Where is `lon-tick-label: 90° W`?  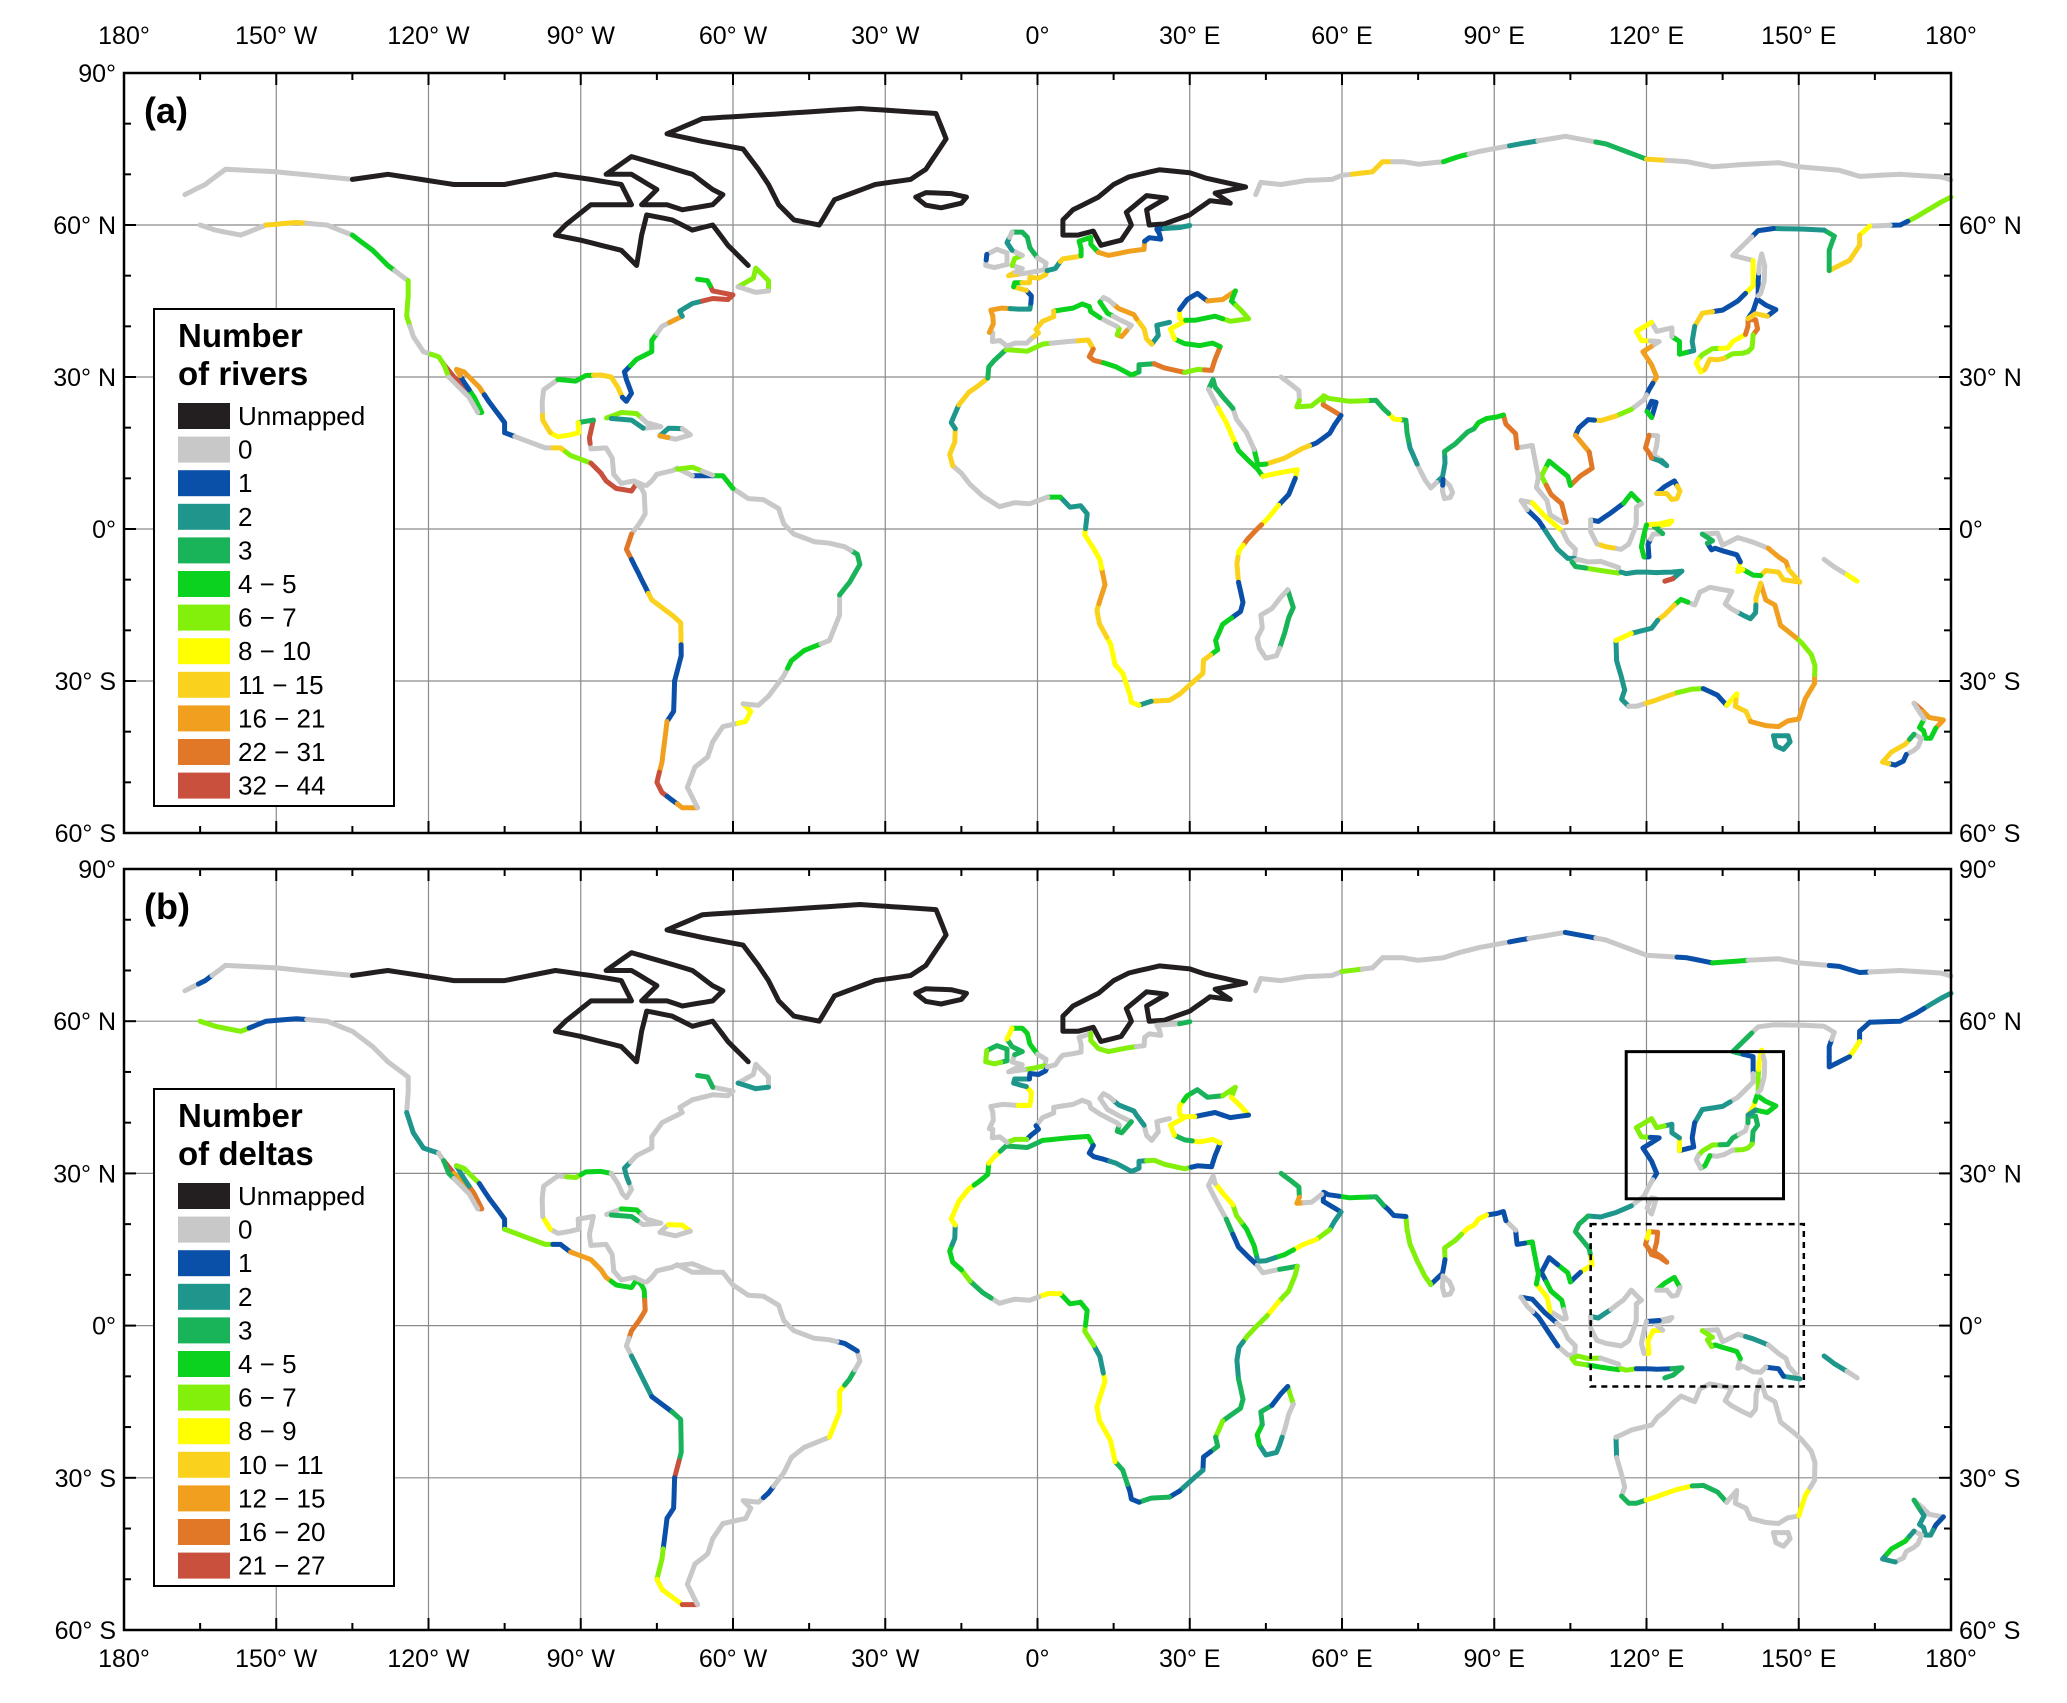
lon-tick-label: 90° W is located at coordinates (581, 1659).